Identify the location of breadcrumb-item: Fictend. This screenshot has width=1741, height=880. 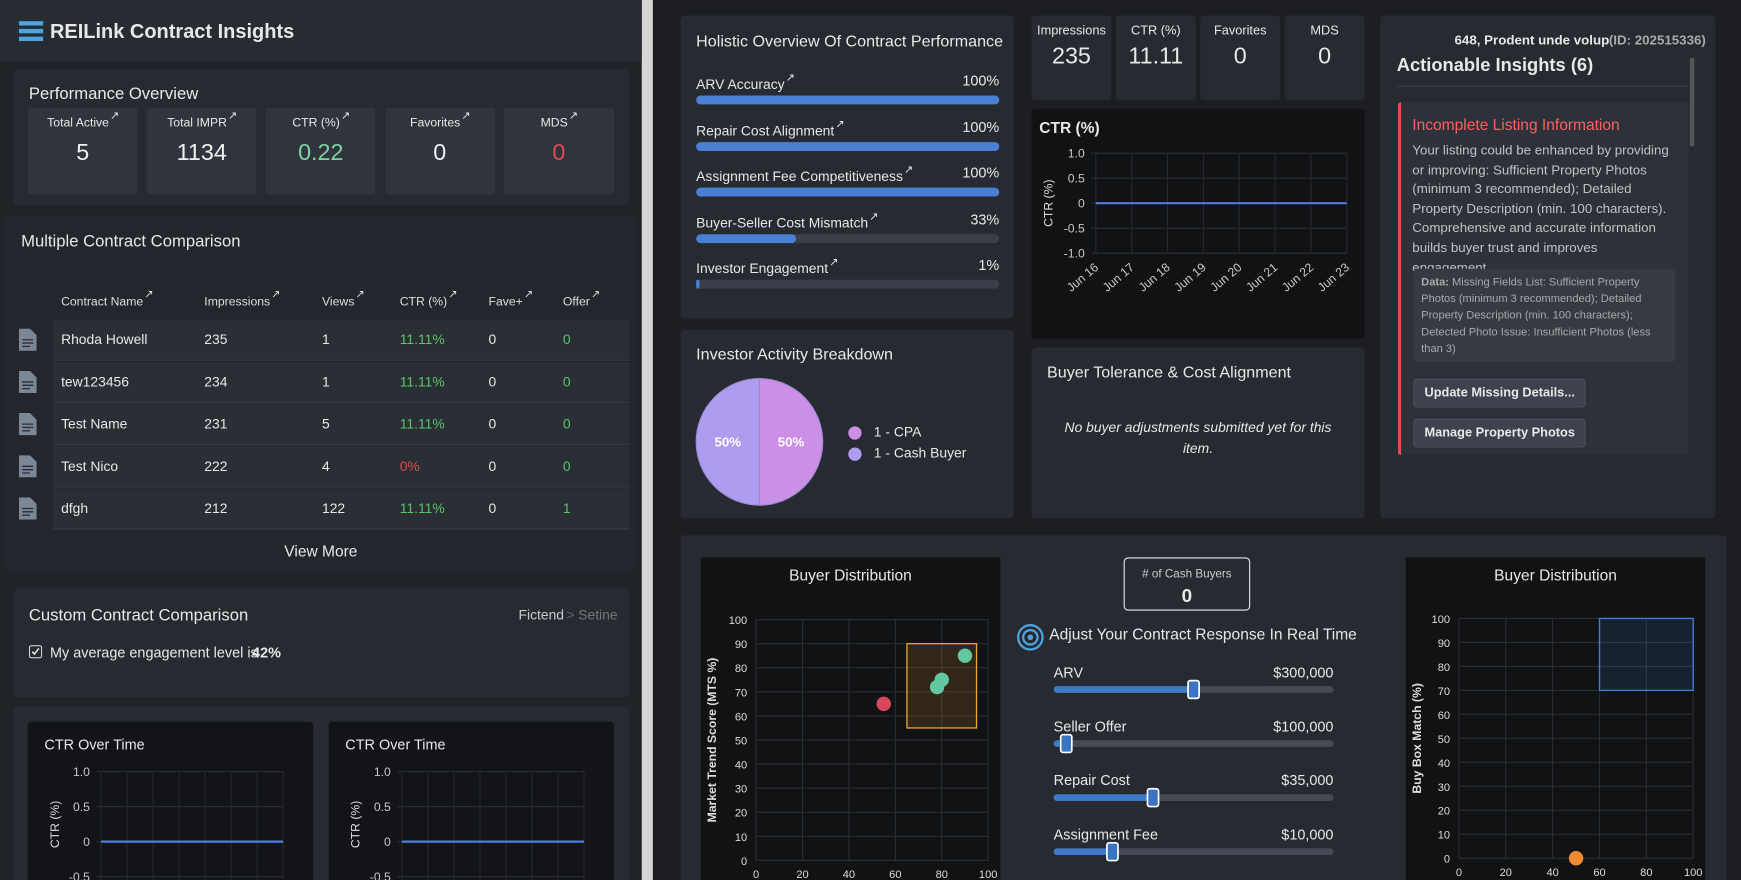
(541, 615).